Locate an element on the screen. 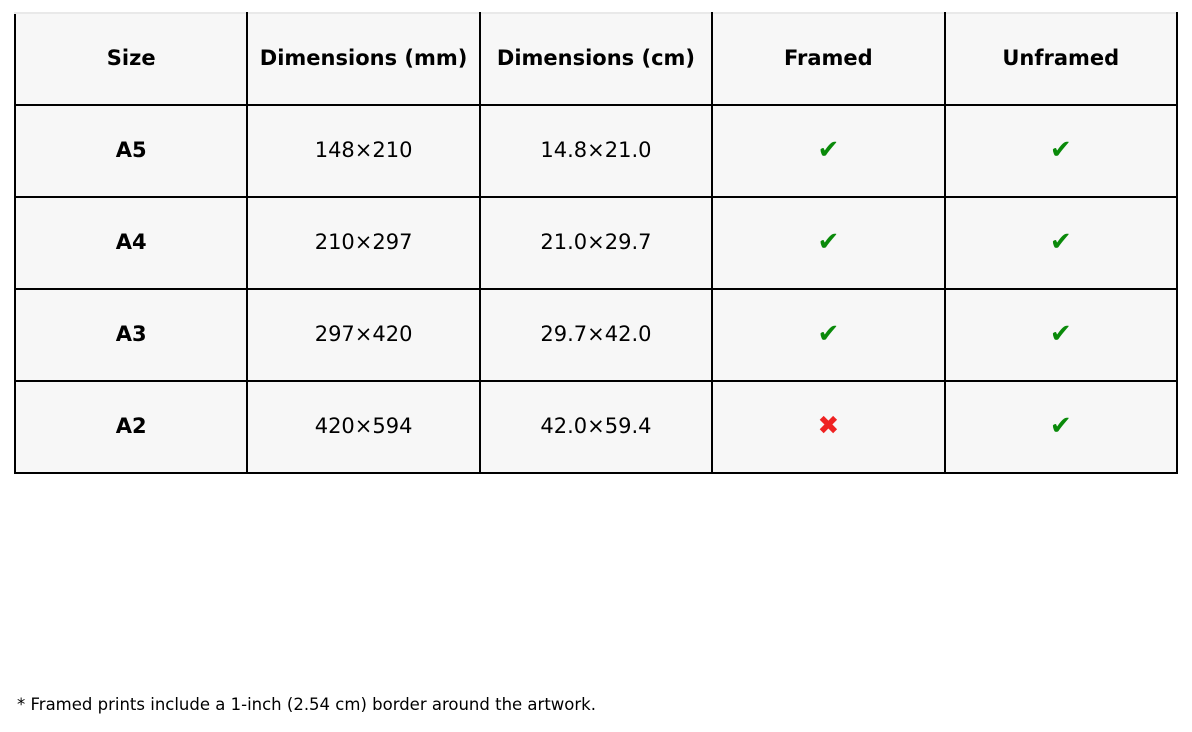 The image size is (1192, 732). dimensions-mm-cell: 420×594 is located at coordinates (363, 427).